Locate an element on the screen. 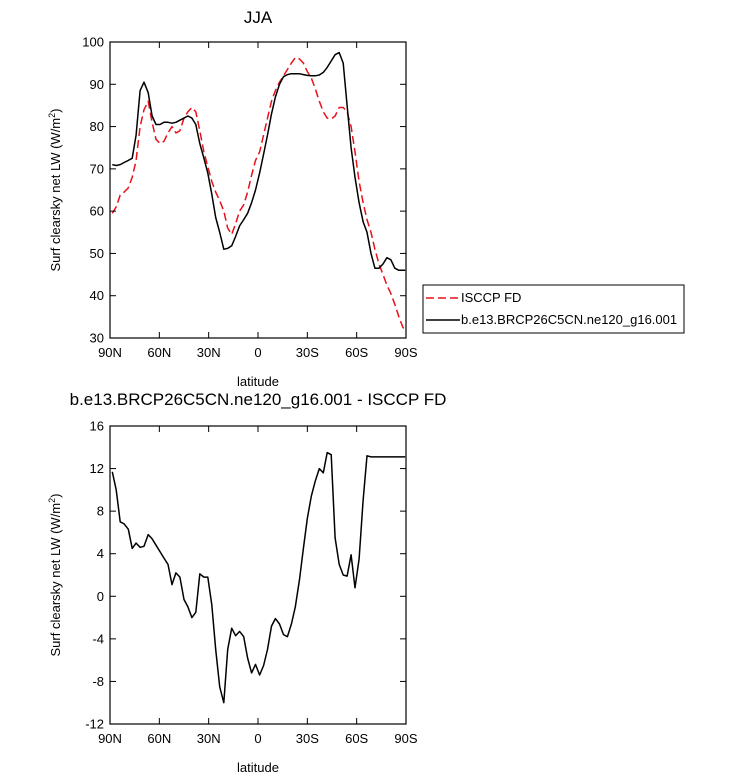 This screenshot has height=778, width=733. bottom-y-axis-label-main: Surf clearsky net LW (W/m is located at coordinates (55, 580).